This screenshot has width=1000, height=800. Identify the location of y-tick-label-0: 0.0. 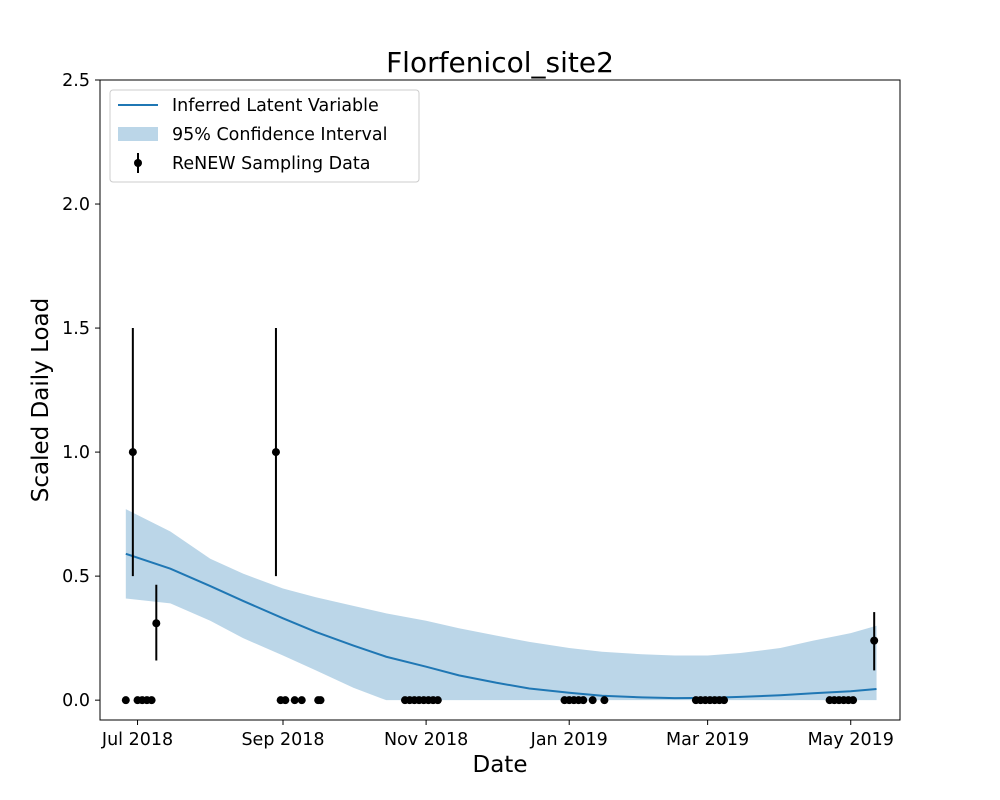
(76, 701).